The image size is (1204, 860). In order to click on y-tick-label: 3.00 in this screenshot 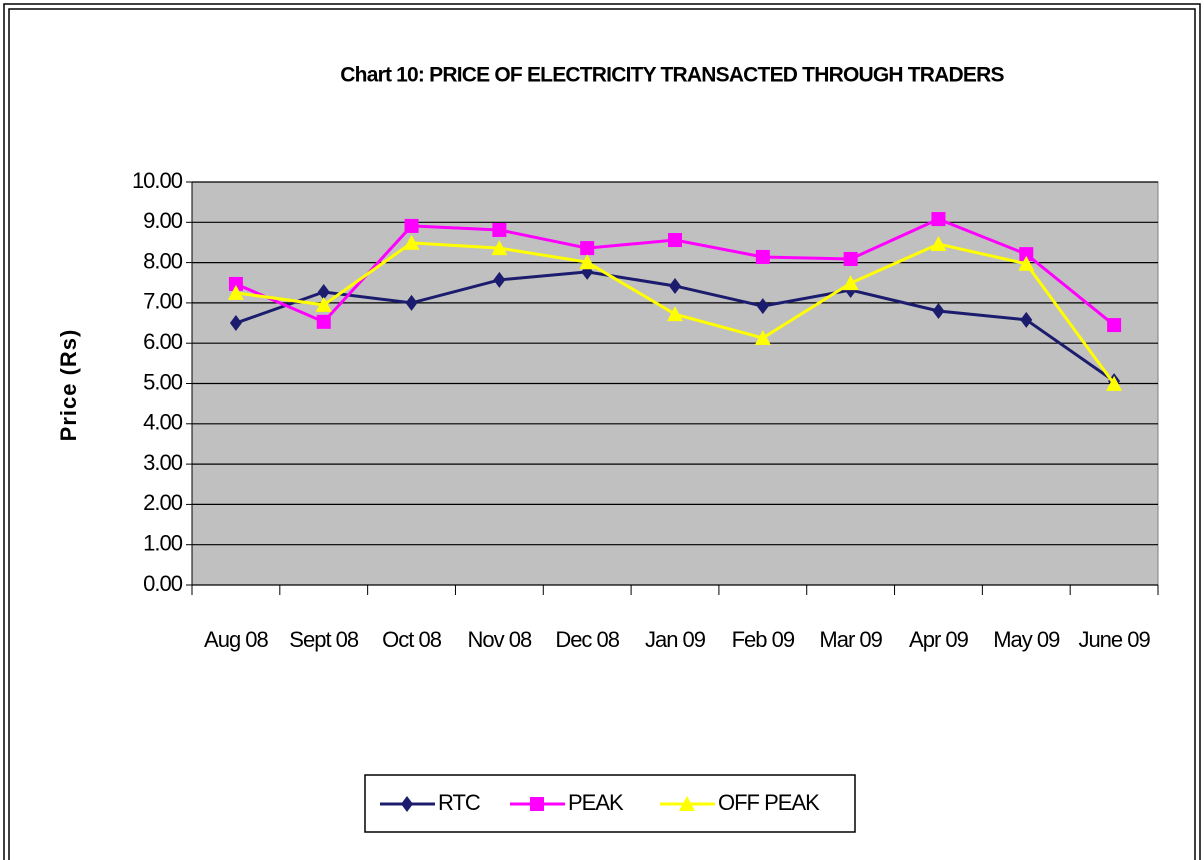, I will do `click(163, 462)`.